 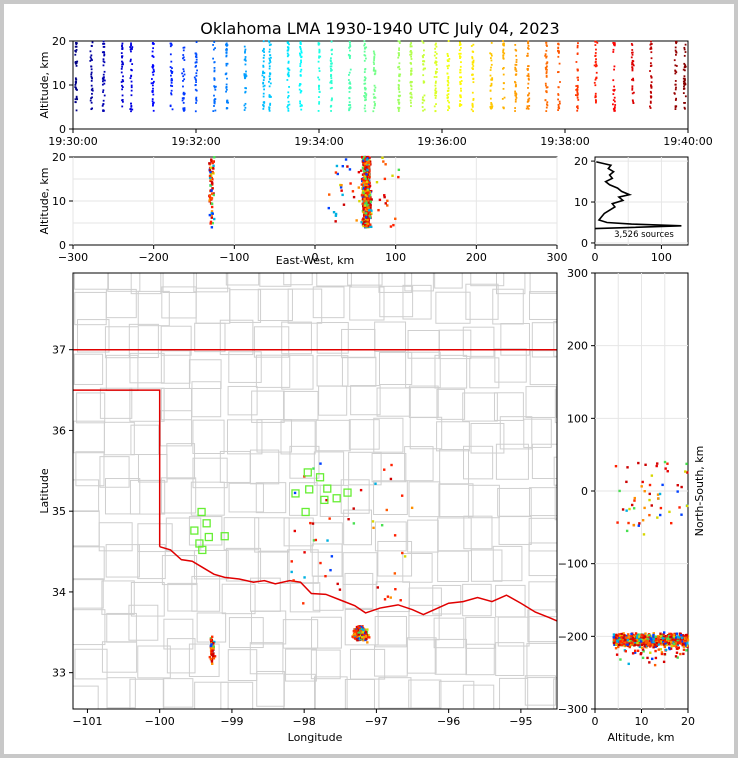 I want to click on tick-label: 300, so click(x=557, y=257).